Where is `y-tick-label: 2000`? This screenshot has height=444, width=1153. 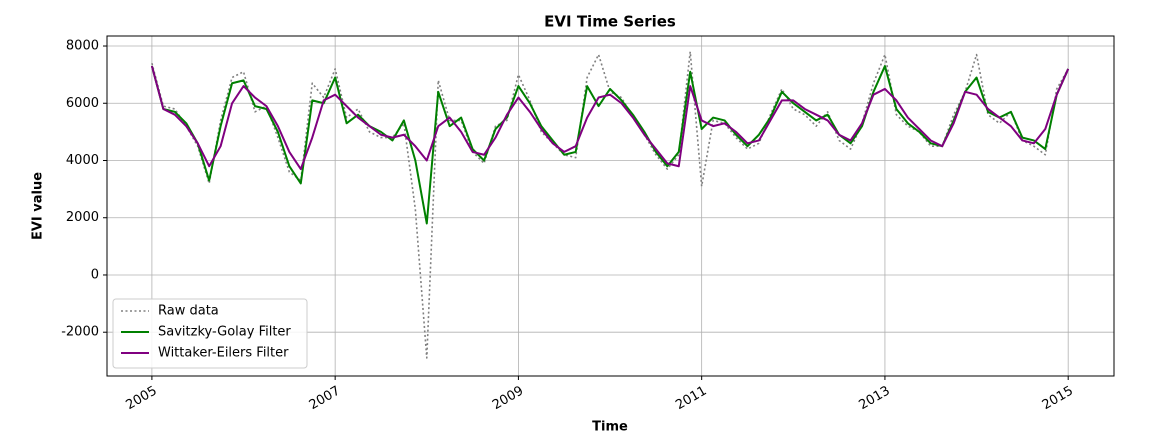
y-tick-label: 2000 is located at coordinates (82, 217).